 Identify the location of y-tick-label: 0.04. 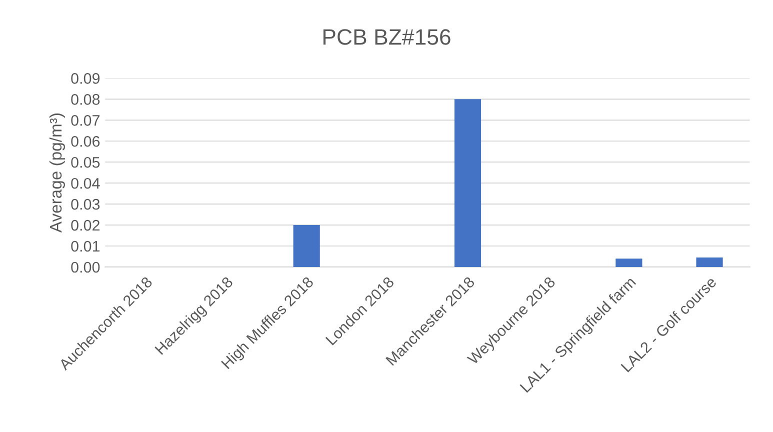
(85, 183).